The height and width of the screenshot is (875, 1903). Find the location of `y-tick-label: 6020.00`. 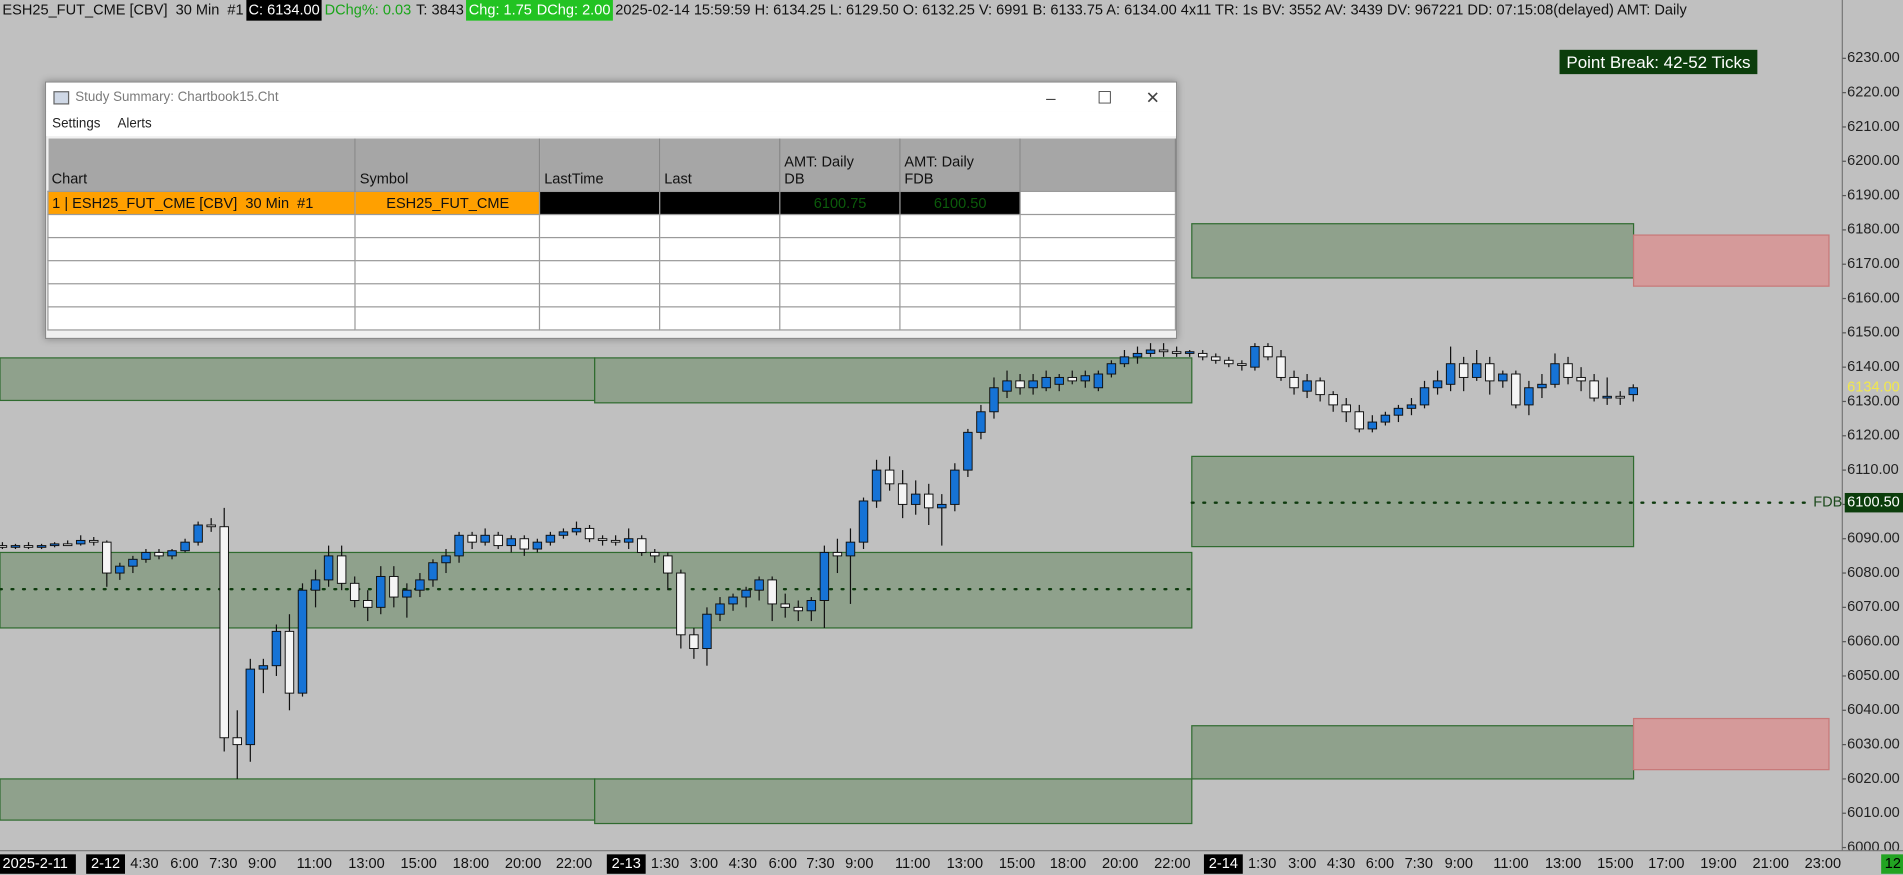

y-tick-label: 6020.00 is located at coordinates (1873, 779).